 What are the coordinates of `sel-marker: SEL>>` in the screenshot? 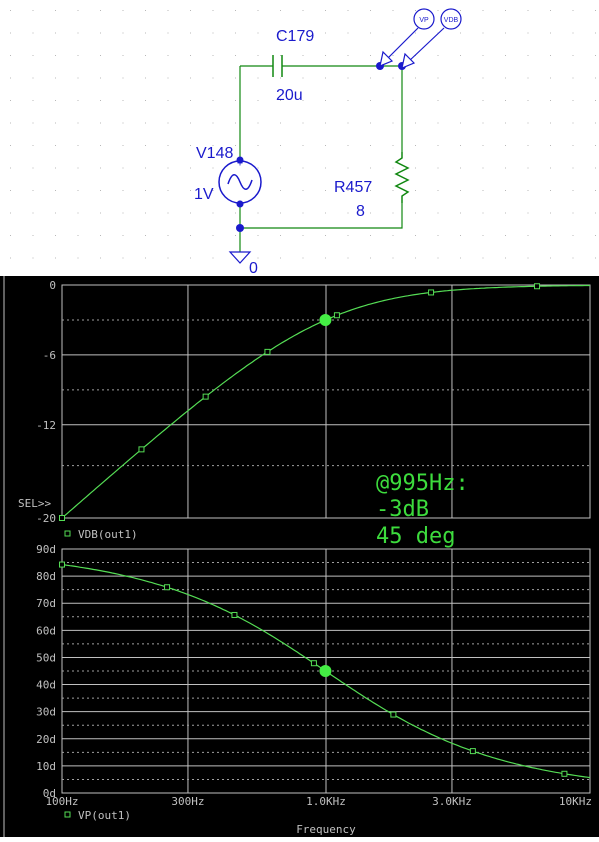 It's located at (34, 503).